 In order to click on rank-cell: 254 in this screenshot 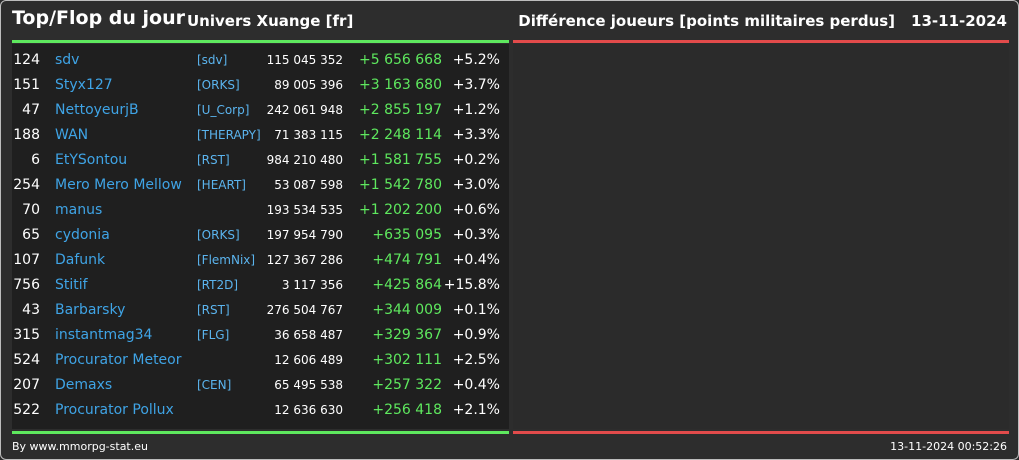, I will do `click(26, 185)`.